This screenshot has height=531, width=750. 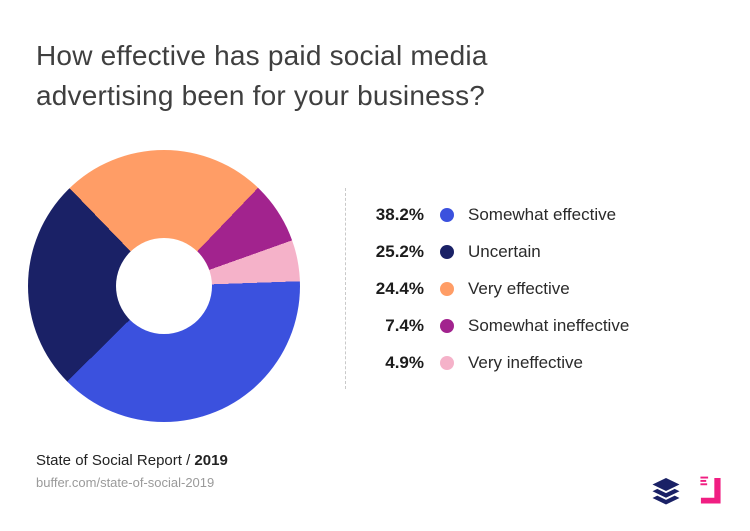 What do you see at coordinates (549, 325) in the screenshot?
I see `legend-label: Somewhat ineffective` at bounding box center [549, 325].